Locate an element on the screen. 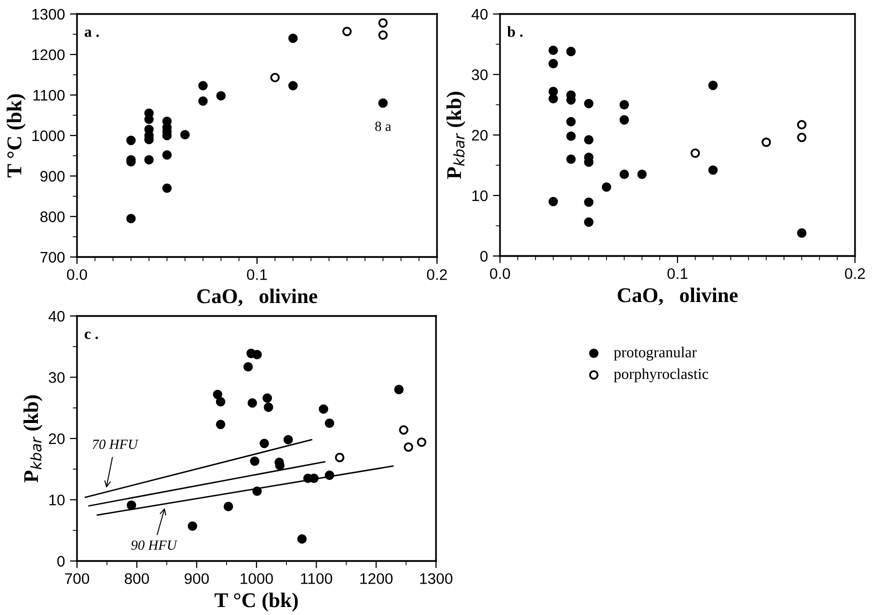 The height and width of the screenshot is (615, 877). y-tick-label: 800 is located at coordinates (52, 216).